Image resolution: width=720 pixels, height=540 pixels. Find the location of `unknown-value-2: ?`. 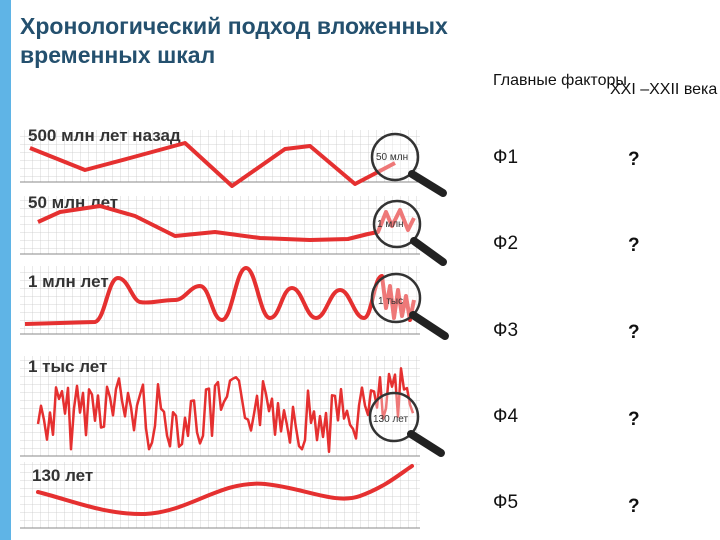

unknown-value-2: ? is located at coordinates (634, 245).